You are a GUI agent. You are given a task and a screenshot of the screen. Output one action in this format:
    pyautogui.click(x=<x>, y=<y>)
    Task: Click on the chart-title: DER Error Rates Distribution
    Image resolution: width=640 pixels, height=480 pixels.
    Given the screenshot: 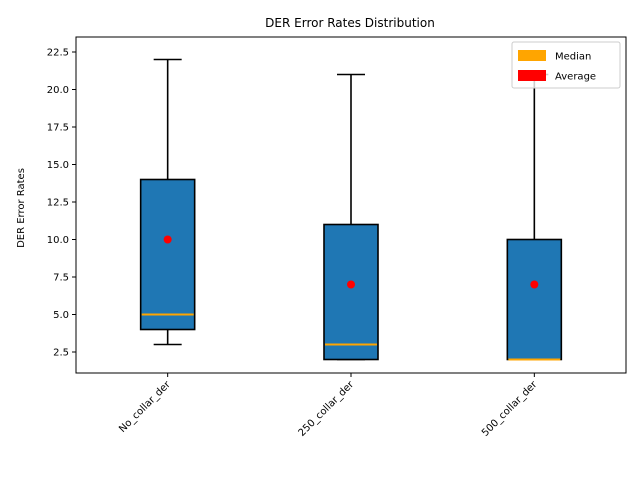 What is the action you would take?
    pyautogui.click(x=350, y=23)
    